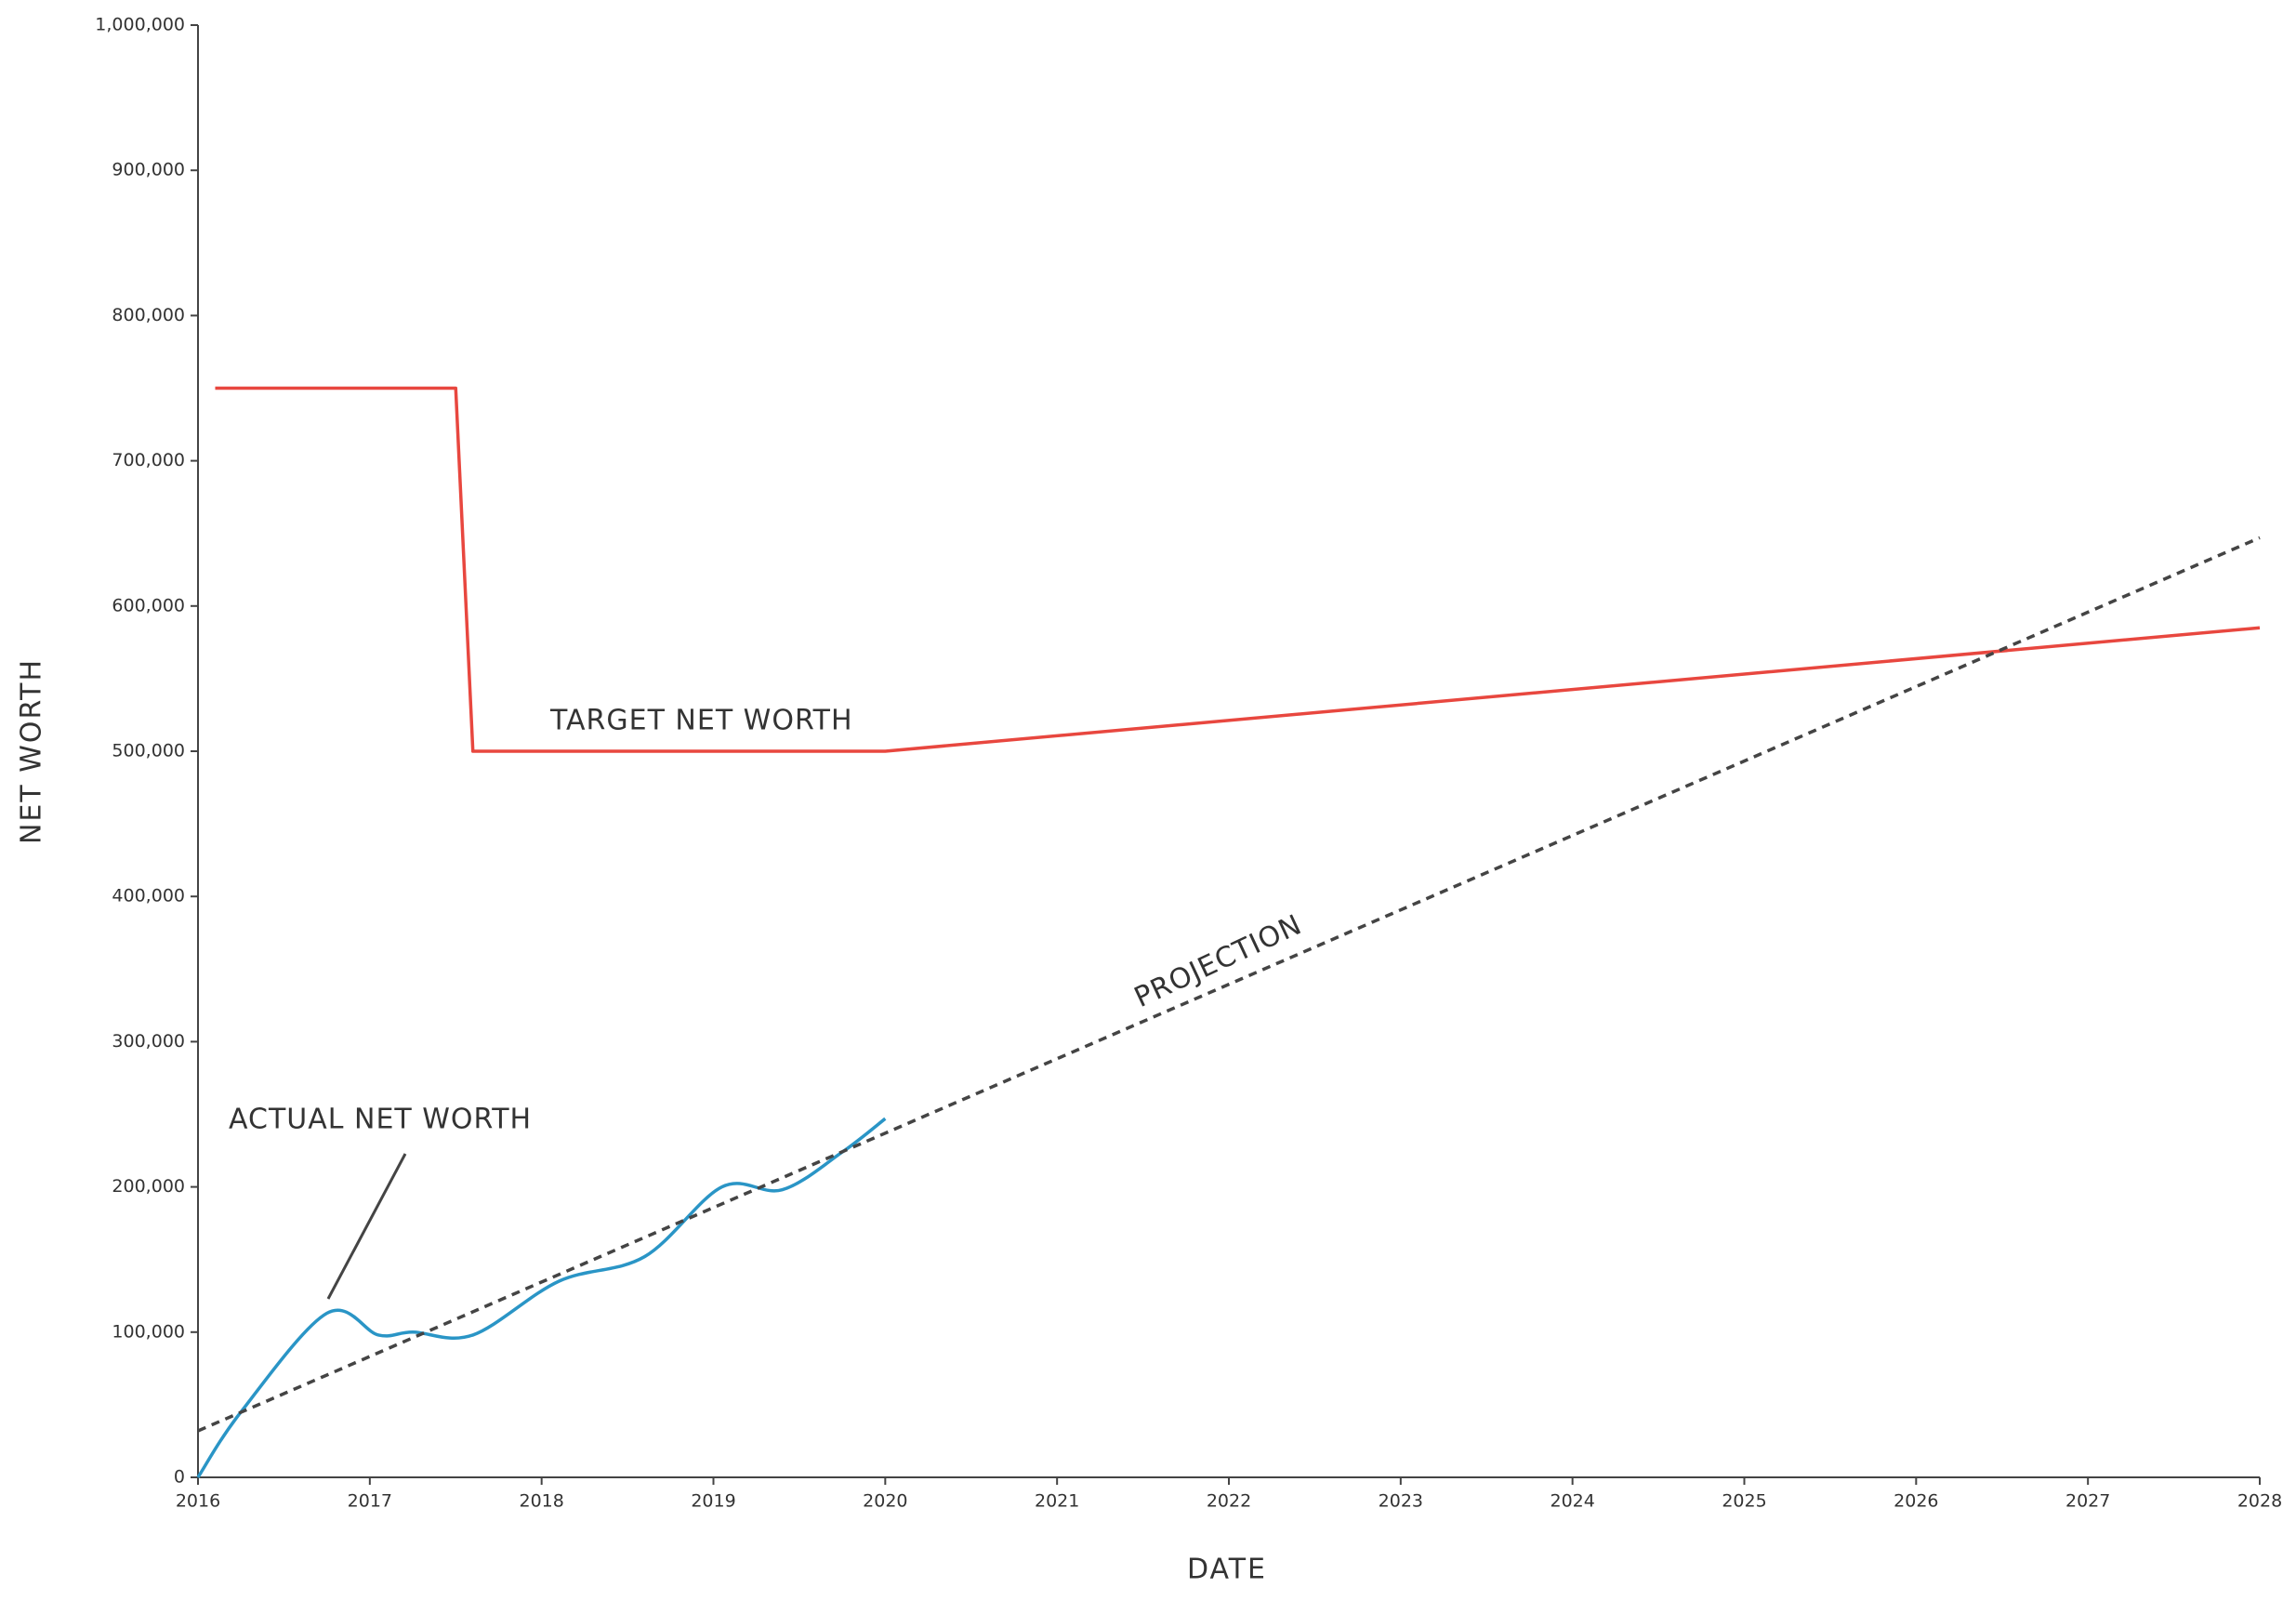 The width and height of the screenshot is (2296, 1601). What do you see at coordinates (713, 1502) in the screenshot?
I see `x-tick-label: 2019` at bounding box center [713, 1502].